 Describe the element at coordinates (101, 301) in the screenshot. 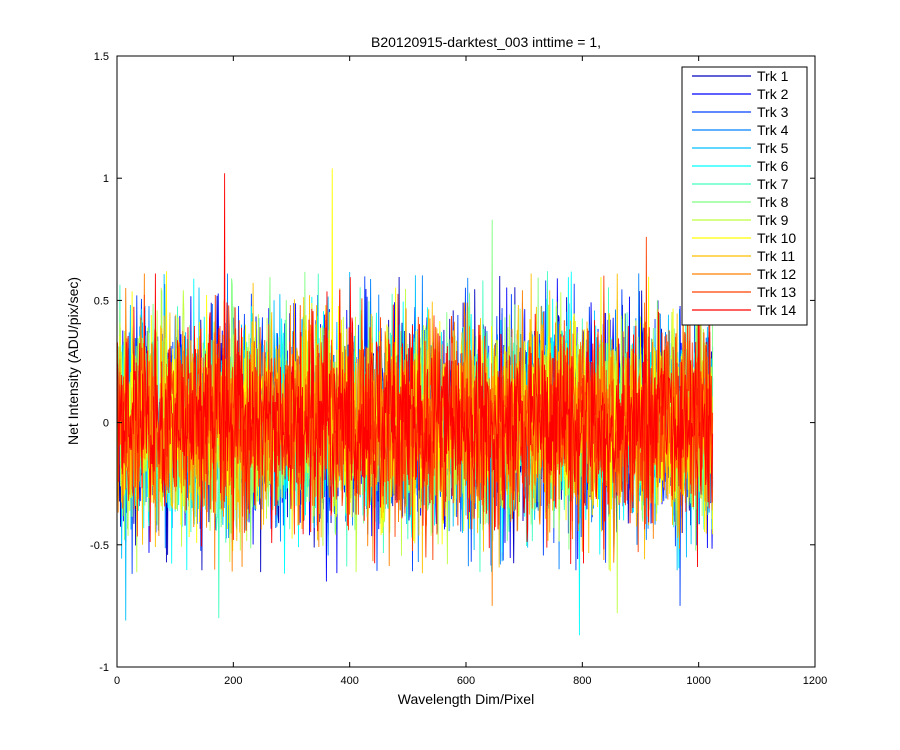

I see `y-tick-label: 0.5` at that location.